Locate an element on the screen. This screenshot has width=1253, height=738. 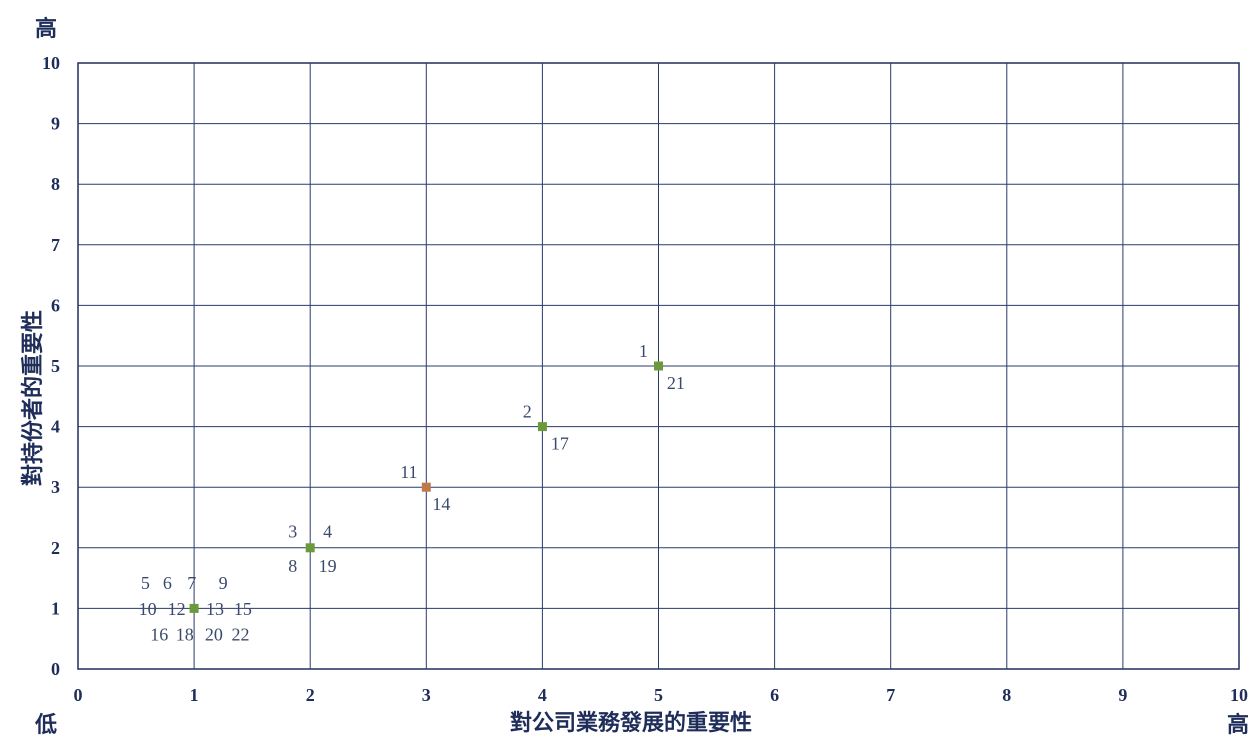
x-tick-label: 8 is located at coordinates (1006, 695).